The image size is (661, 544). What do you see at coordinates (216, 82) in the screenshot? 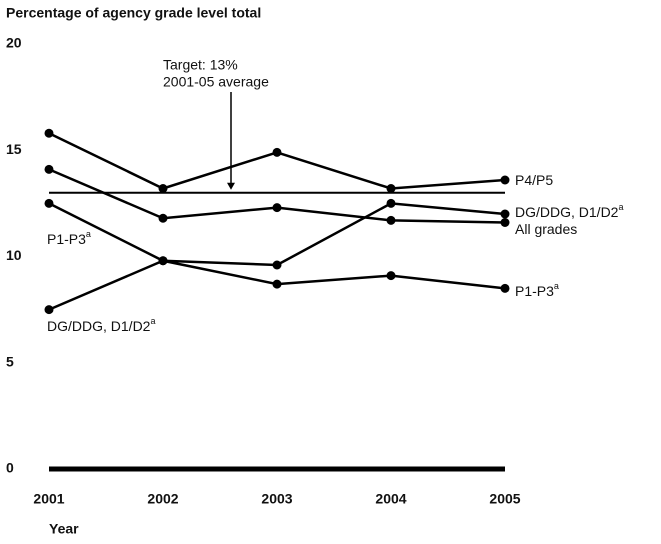
I see `target-label: 2001-05 average` at bounding box center [216, 82].